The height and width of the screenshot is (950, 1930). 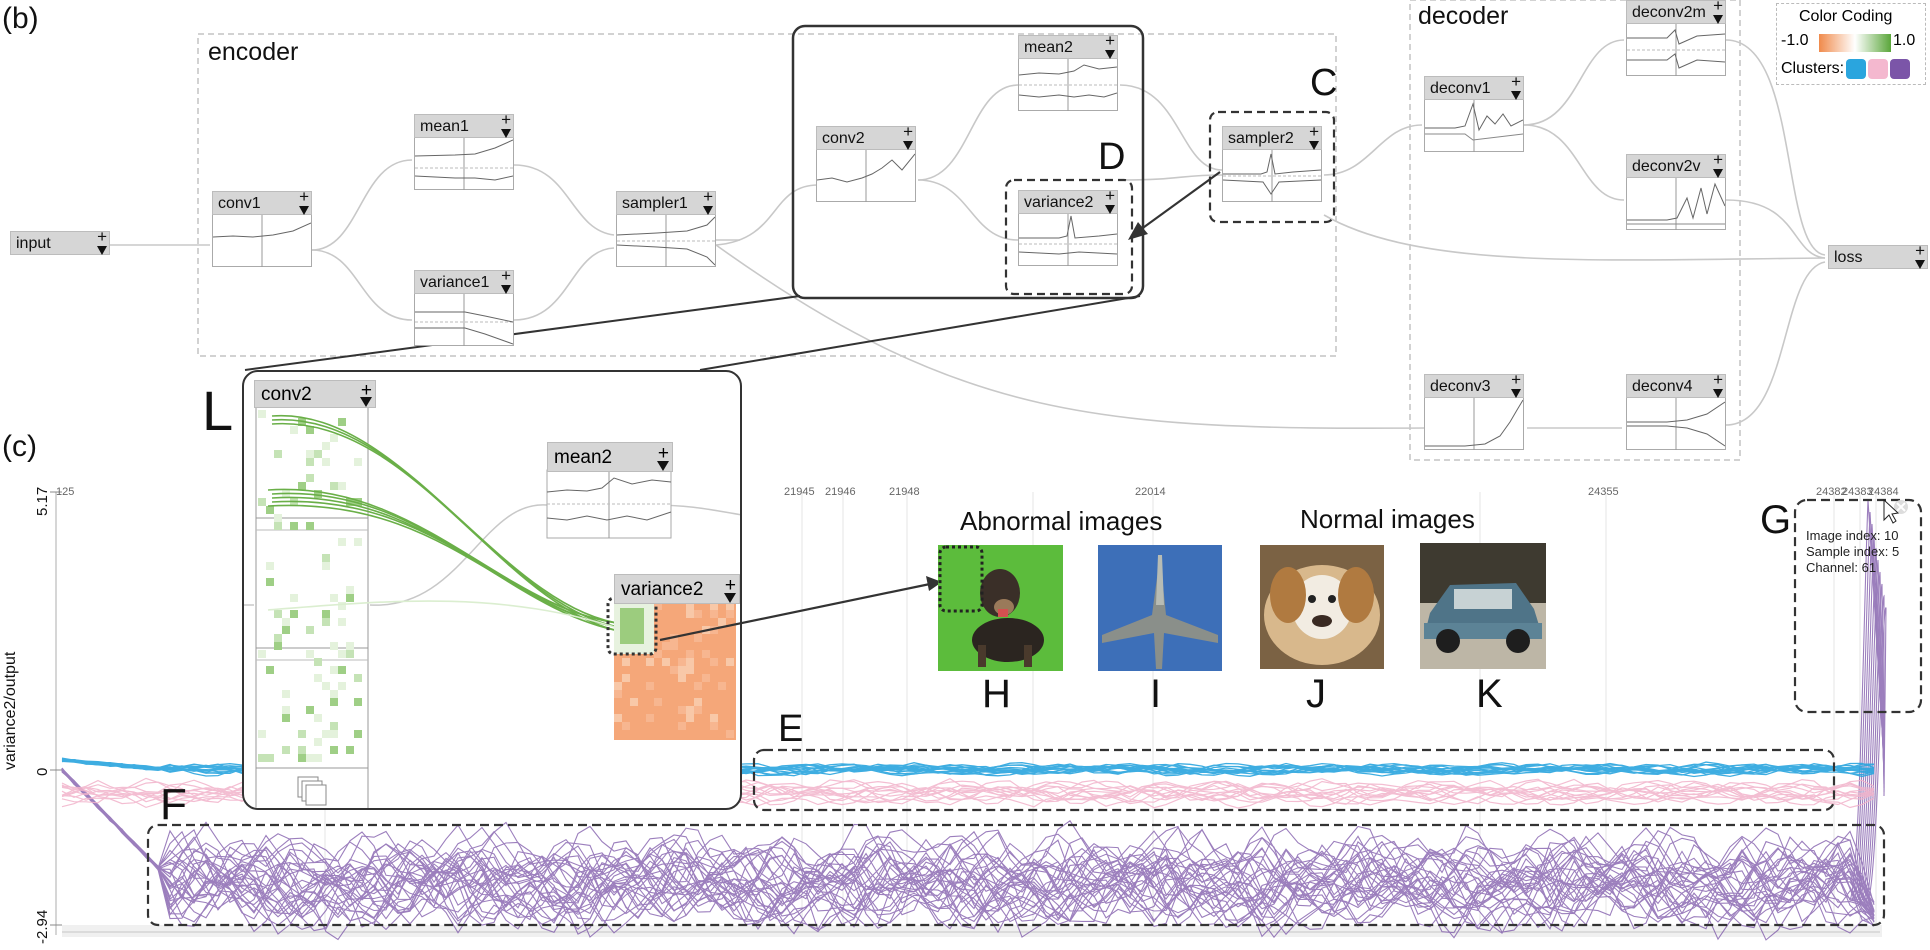 What do you see at coordinates (1171, 127) in the screenshot?
I see `edge-mean2-sampler2` at bounding box center [1171, 127].